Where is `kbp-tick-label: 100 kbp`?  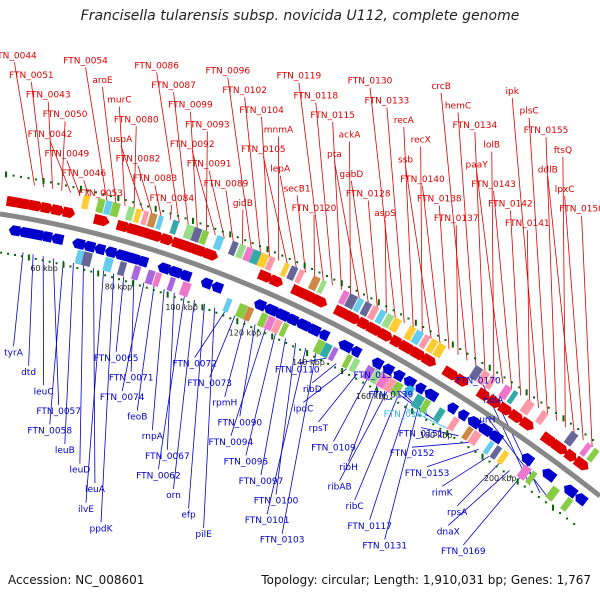 kbp-tick-label: 100 kbp is located at coordinates (181, 307).